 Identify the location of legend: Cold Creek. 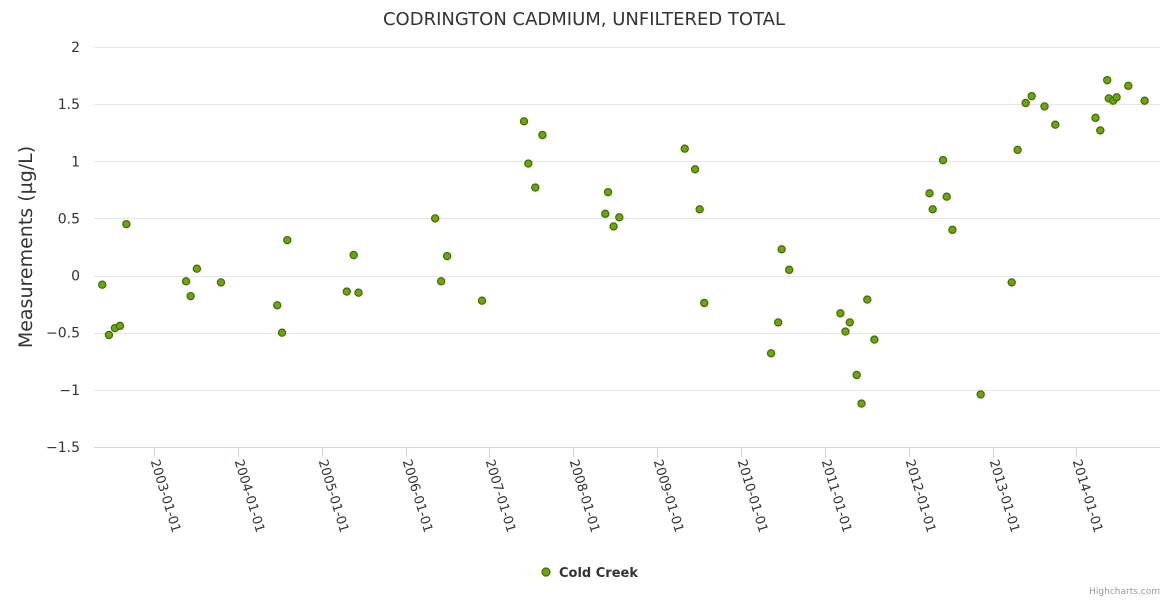
(589, 573).